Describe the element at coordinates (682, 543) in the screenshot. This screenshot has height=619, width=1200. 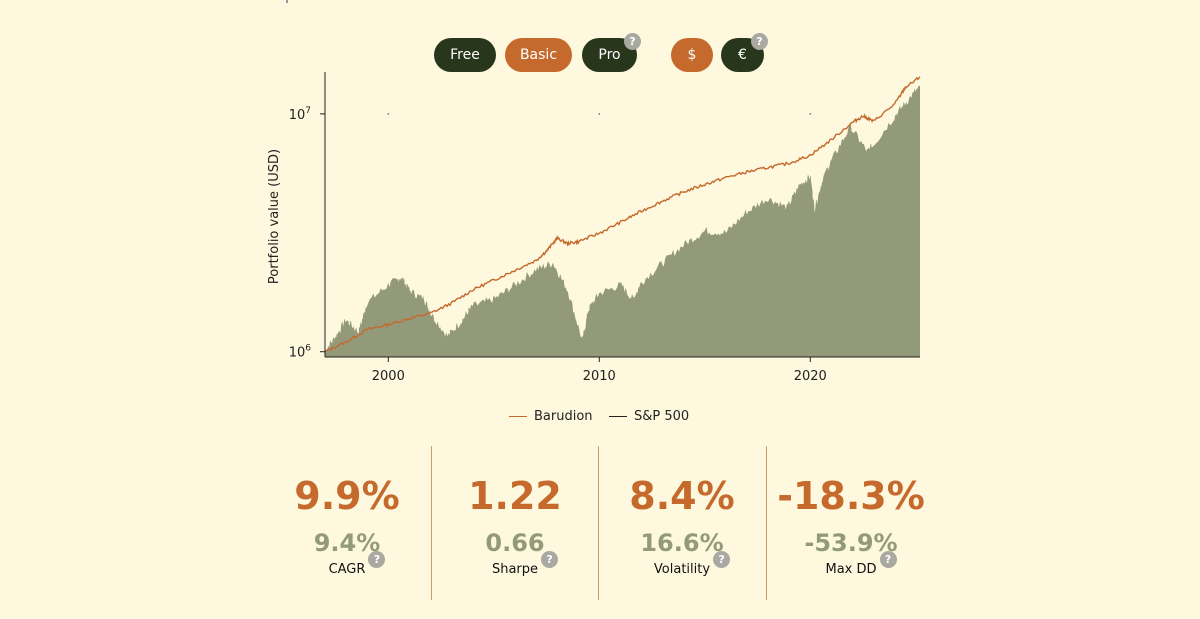
I see `metric-benchmark: 16.6%` at that location.